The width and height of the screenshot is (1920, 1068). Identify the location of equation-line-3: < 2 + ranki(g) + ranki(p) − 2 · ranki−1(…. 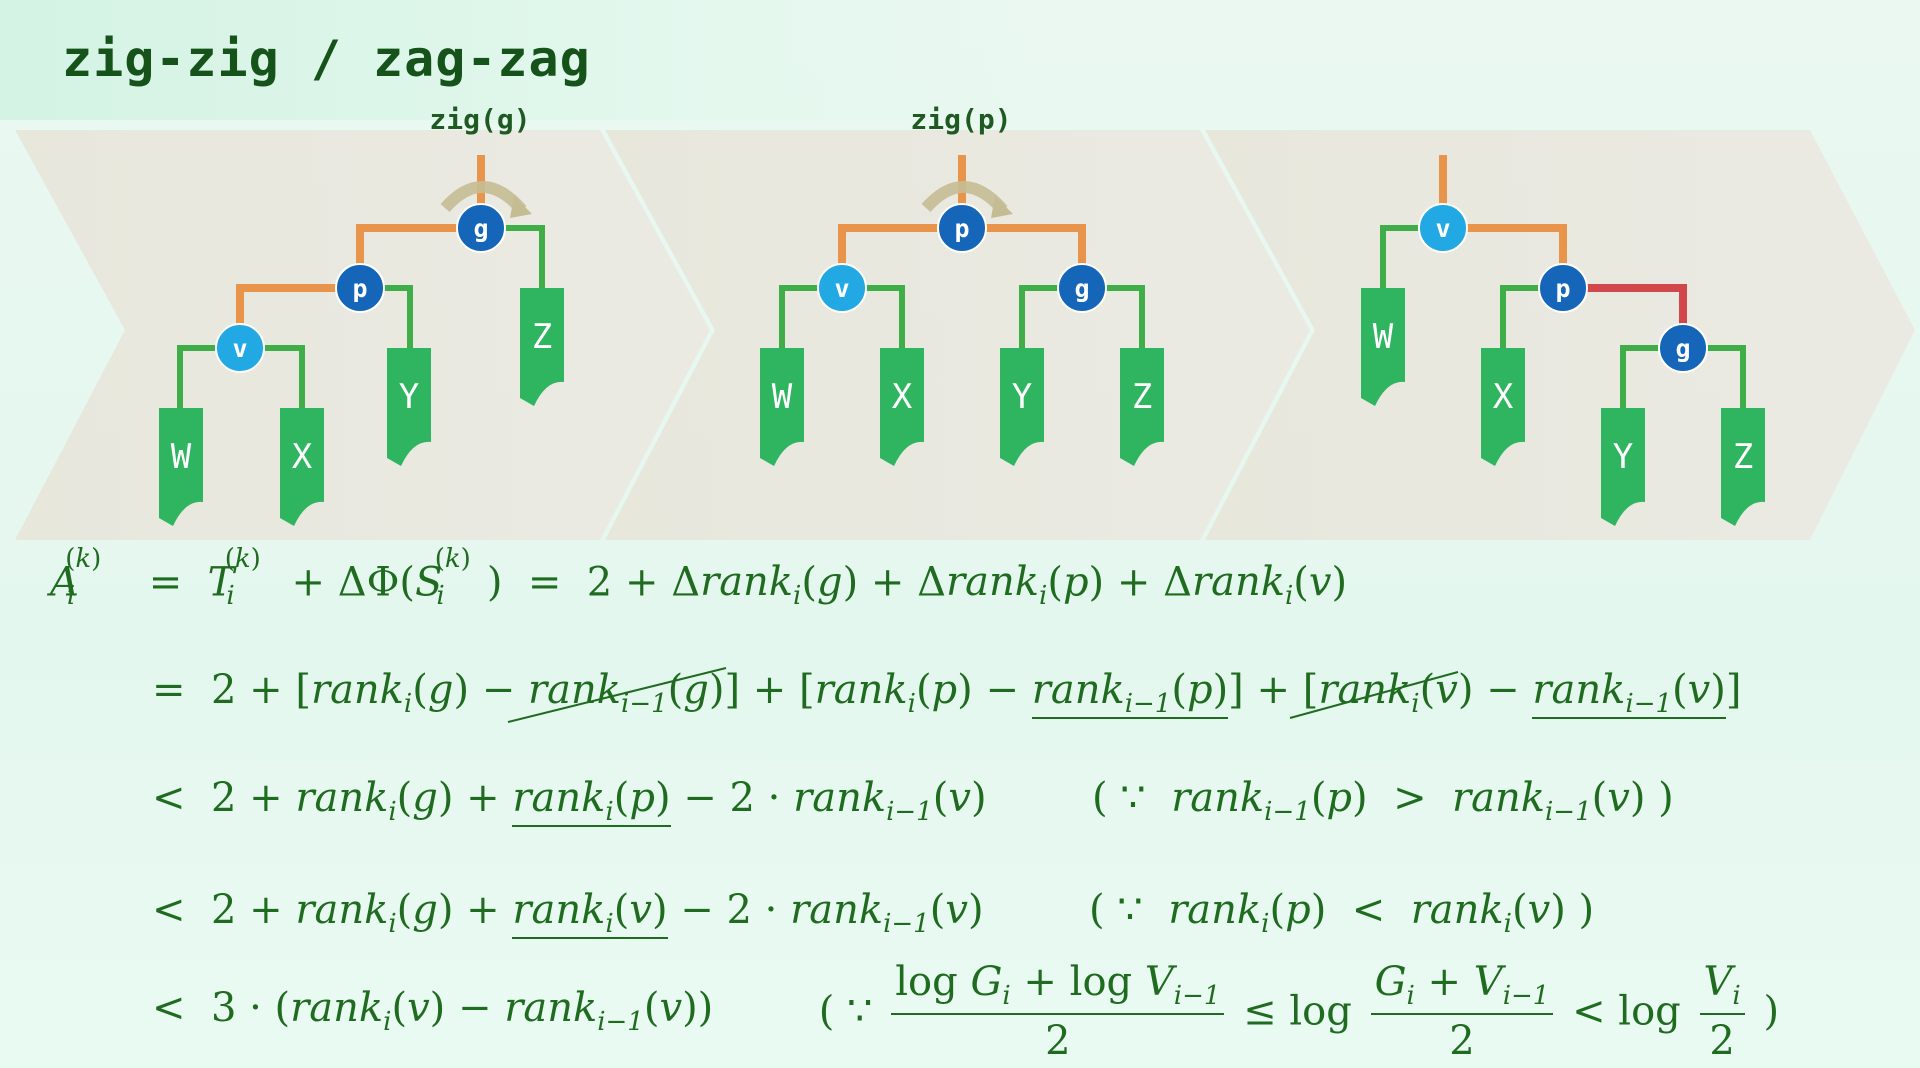
(913, 801).